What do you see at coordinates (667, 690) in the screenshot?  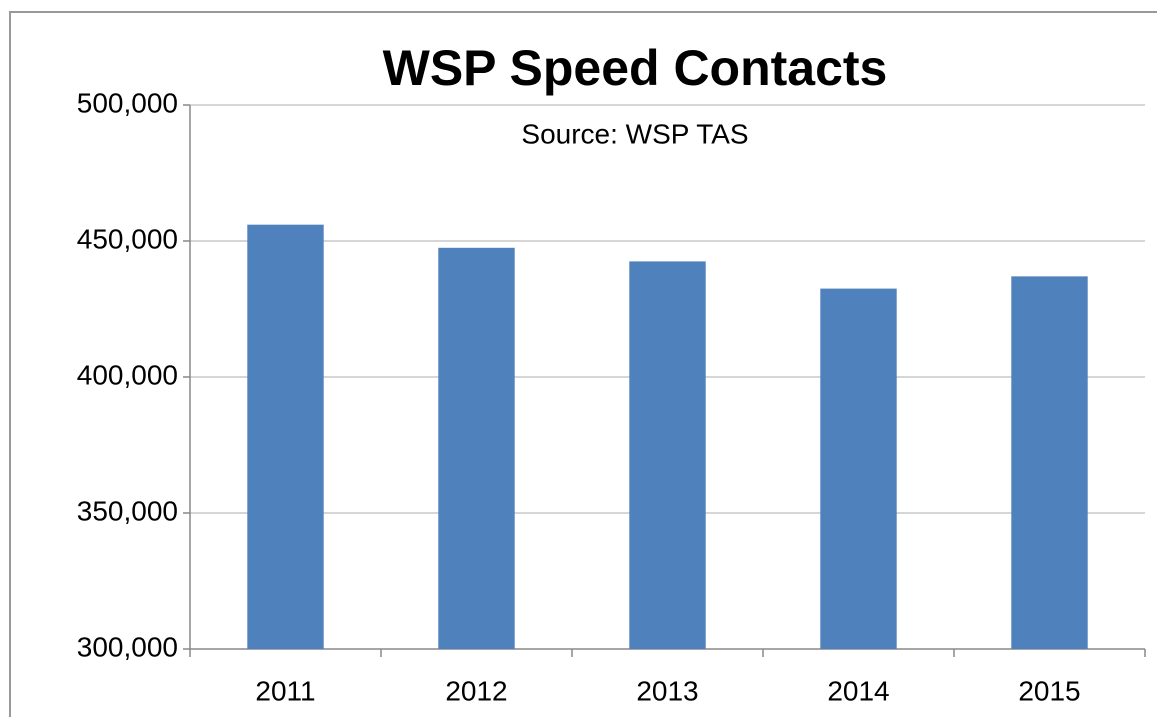 I see `x-tick-label: 2013` at bounding box center [667, 690].